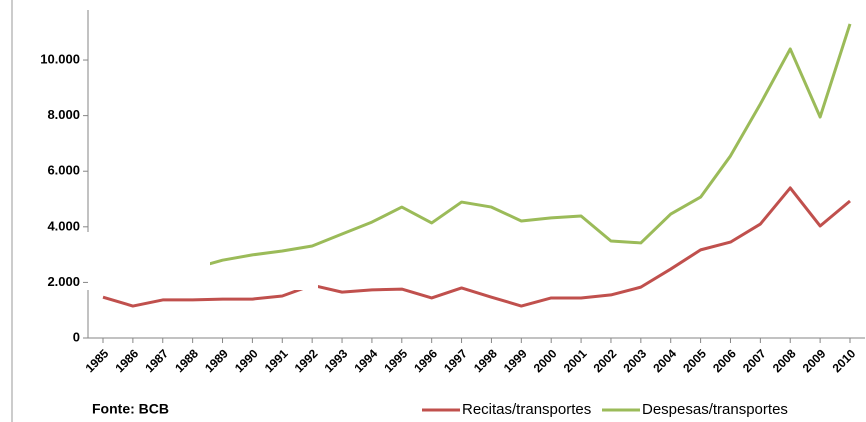 Image resolution: width=866 pixels, height=422 pixels. What do you see at coordinates (526, 409) in the screenshot?
I see `legend-label: Recitas/transportes` at bounding box center [526, 409].